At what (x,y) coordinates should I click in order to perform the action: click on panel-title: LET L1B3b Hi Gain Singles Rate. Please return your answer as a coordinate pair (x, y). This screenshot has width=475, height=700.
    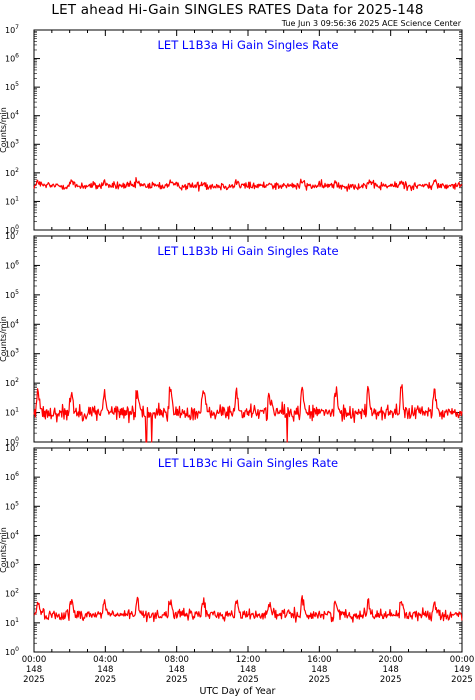
    Looking at the image, I should click on (247, 251).